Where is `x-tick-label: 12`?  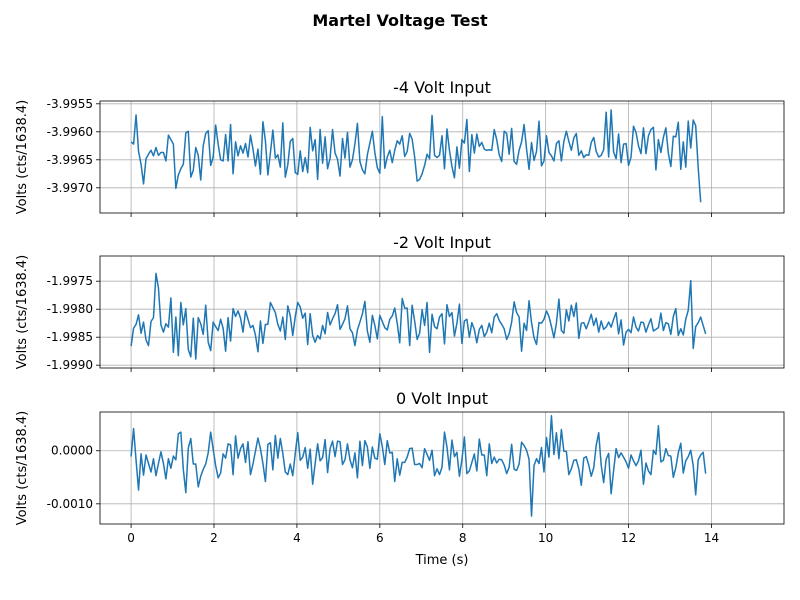 x-tick-label: 12 is located at coordinates (628, 538).